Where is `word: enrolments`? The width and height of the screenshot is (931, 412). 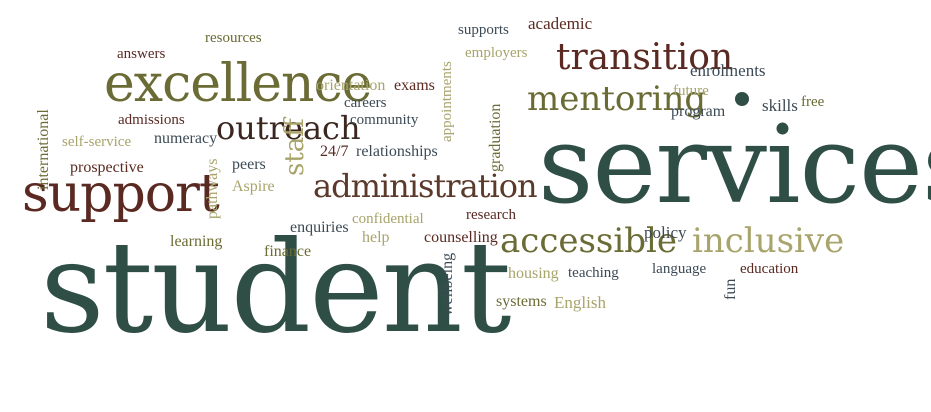
word: enrolments is located at coordinates (728, 70).